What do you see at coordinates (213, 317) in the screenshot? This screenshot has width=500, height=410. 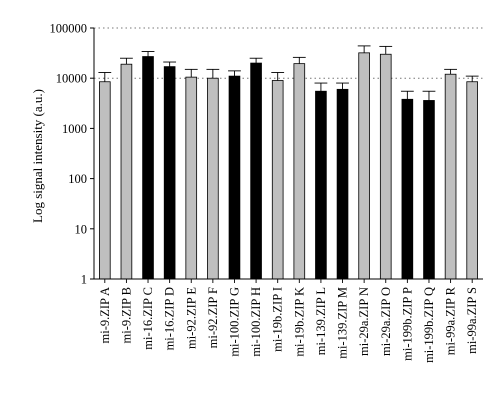 I see `x-tick-label: mi-92.ZIP F` at bounding box center [213, 317].